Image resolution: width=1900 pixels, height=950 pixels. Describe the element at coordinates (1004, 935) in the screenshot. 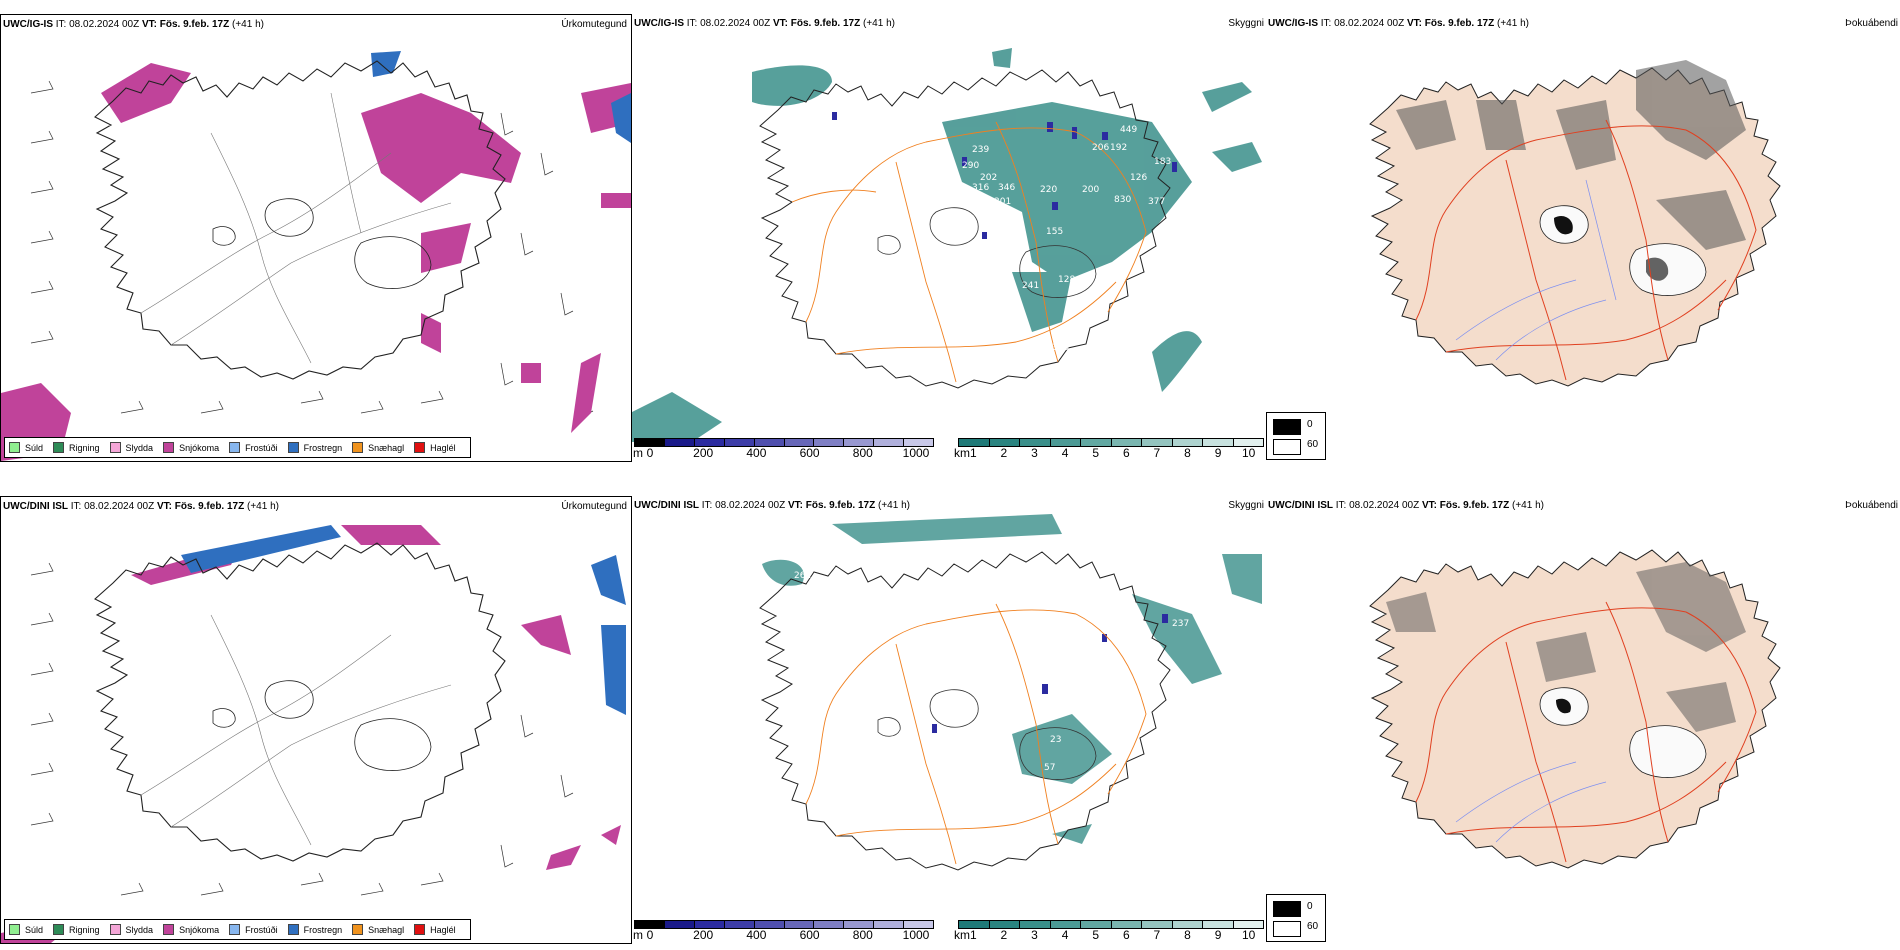

I see `scale-tick-label: 2` at that location.